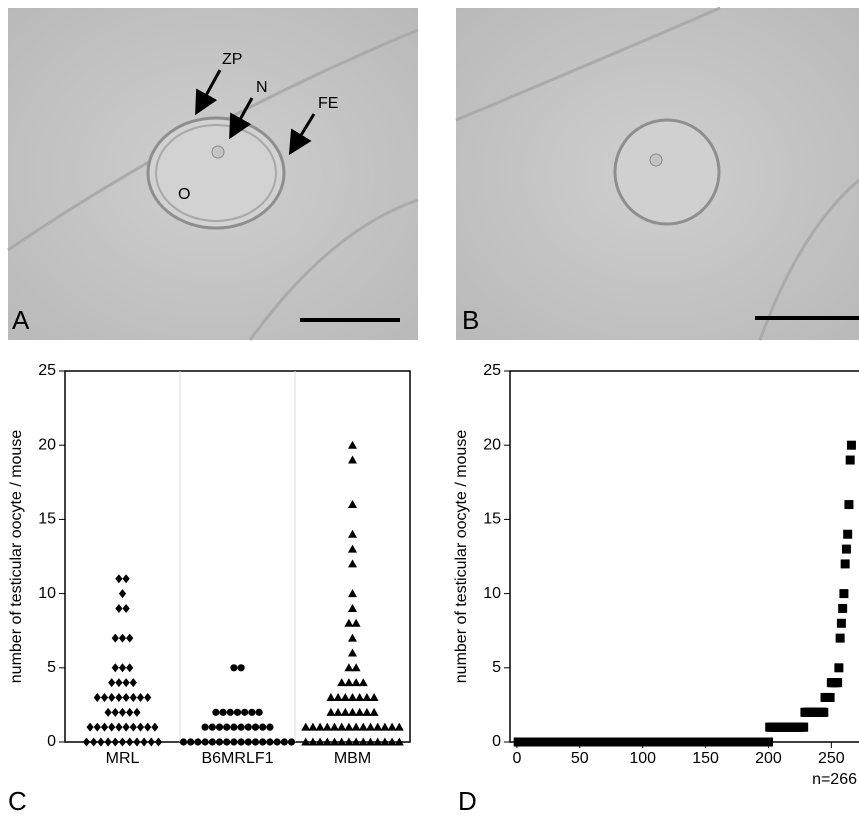  What do you see at coordinates (642, 758) in the screenshot?
I see `x-tick-label: 100` at bounding box center [642, 758].